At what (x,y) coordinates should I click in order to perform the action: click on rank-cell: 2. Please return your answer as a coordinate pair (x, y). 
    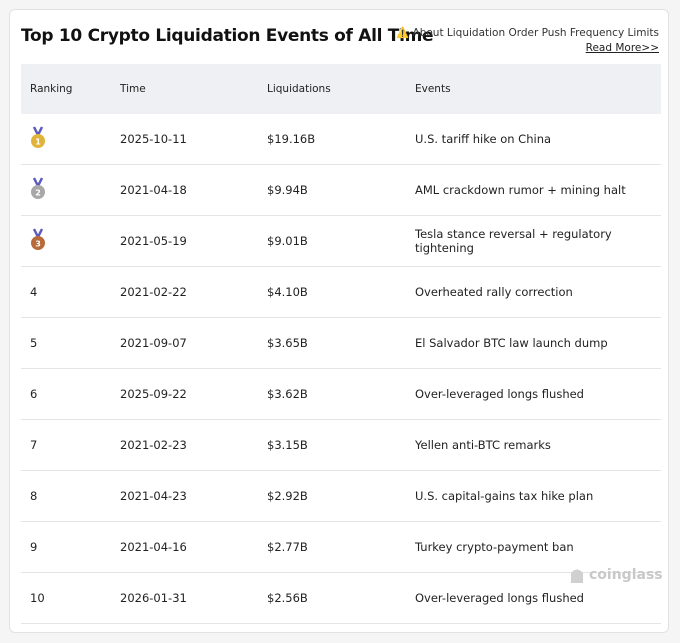
    Looking at the image, I should click on (70, 190).